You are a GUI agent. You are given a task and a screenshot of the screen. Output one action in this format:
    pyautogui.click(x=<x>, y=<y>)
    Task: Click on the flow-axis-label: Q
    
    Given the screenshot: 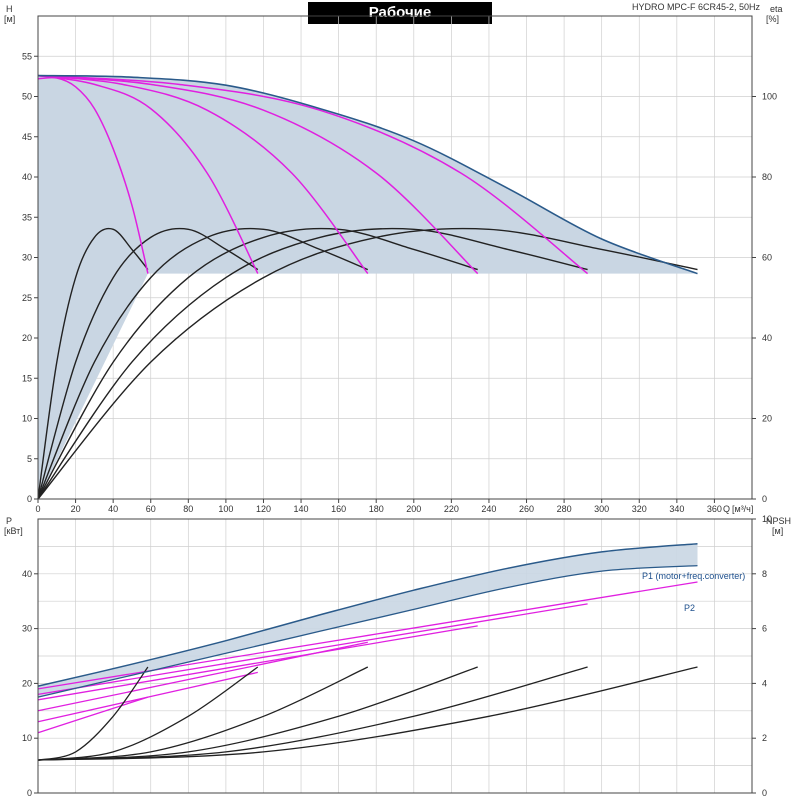 What is the action you would take?
    pyautogui.click(x=726, y=509)
    